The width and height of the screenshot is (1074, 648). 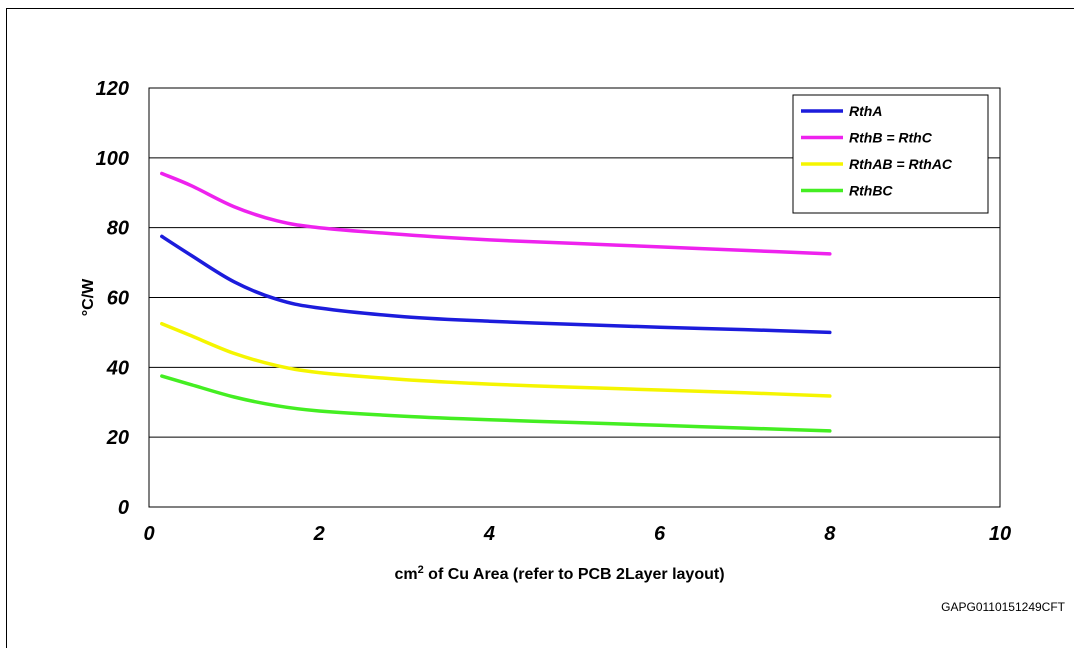 I want to click on legend: RthA RthB = RthC RthAB = RthAC RthBC, so click(x=890, y=154).